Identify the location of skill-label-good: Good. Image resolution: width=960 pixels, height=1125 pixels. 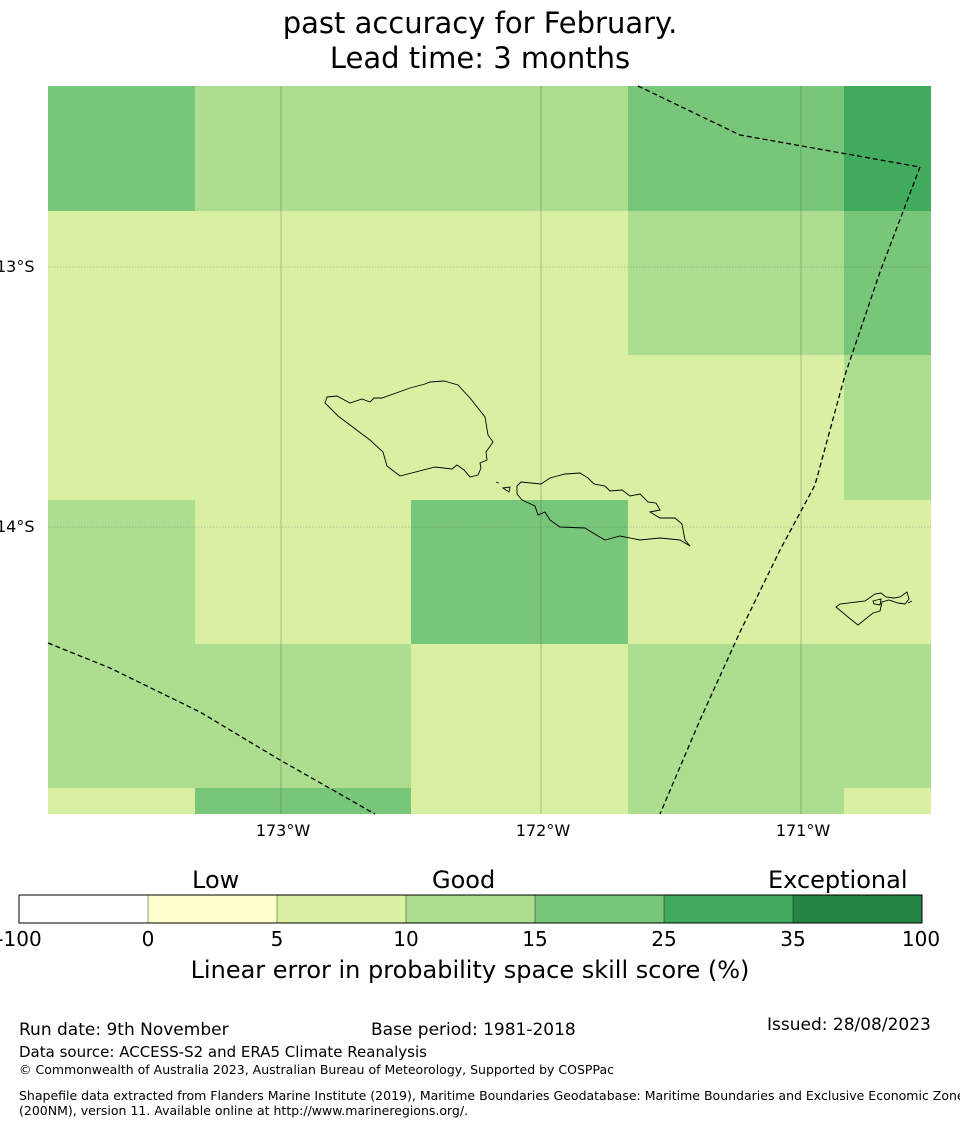
(464, 880).